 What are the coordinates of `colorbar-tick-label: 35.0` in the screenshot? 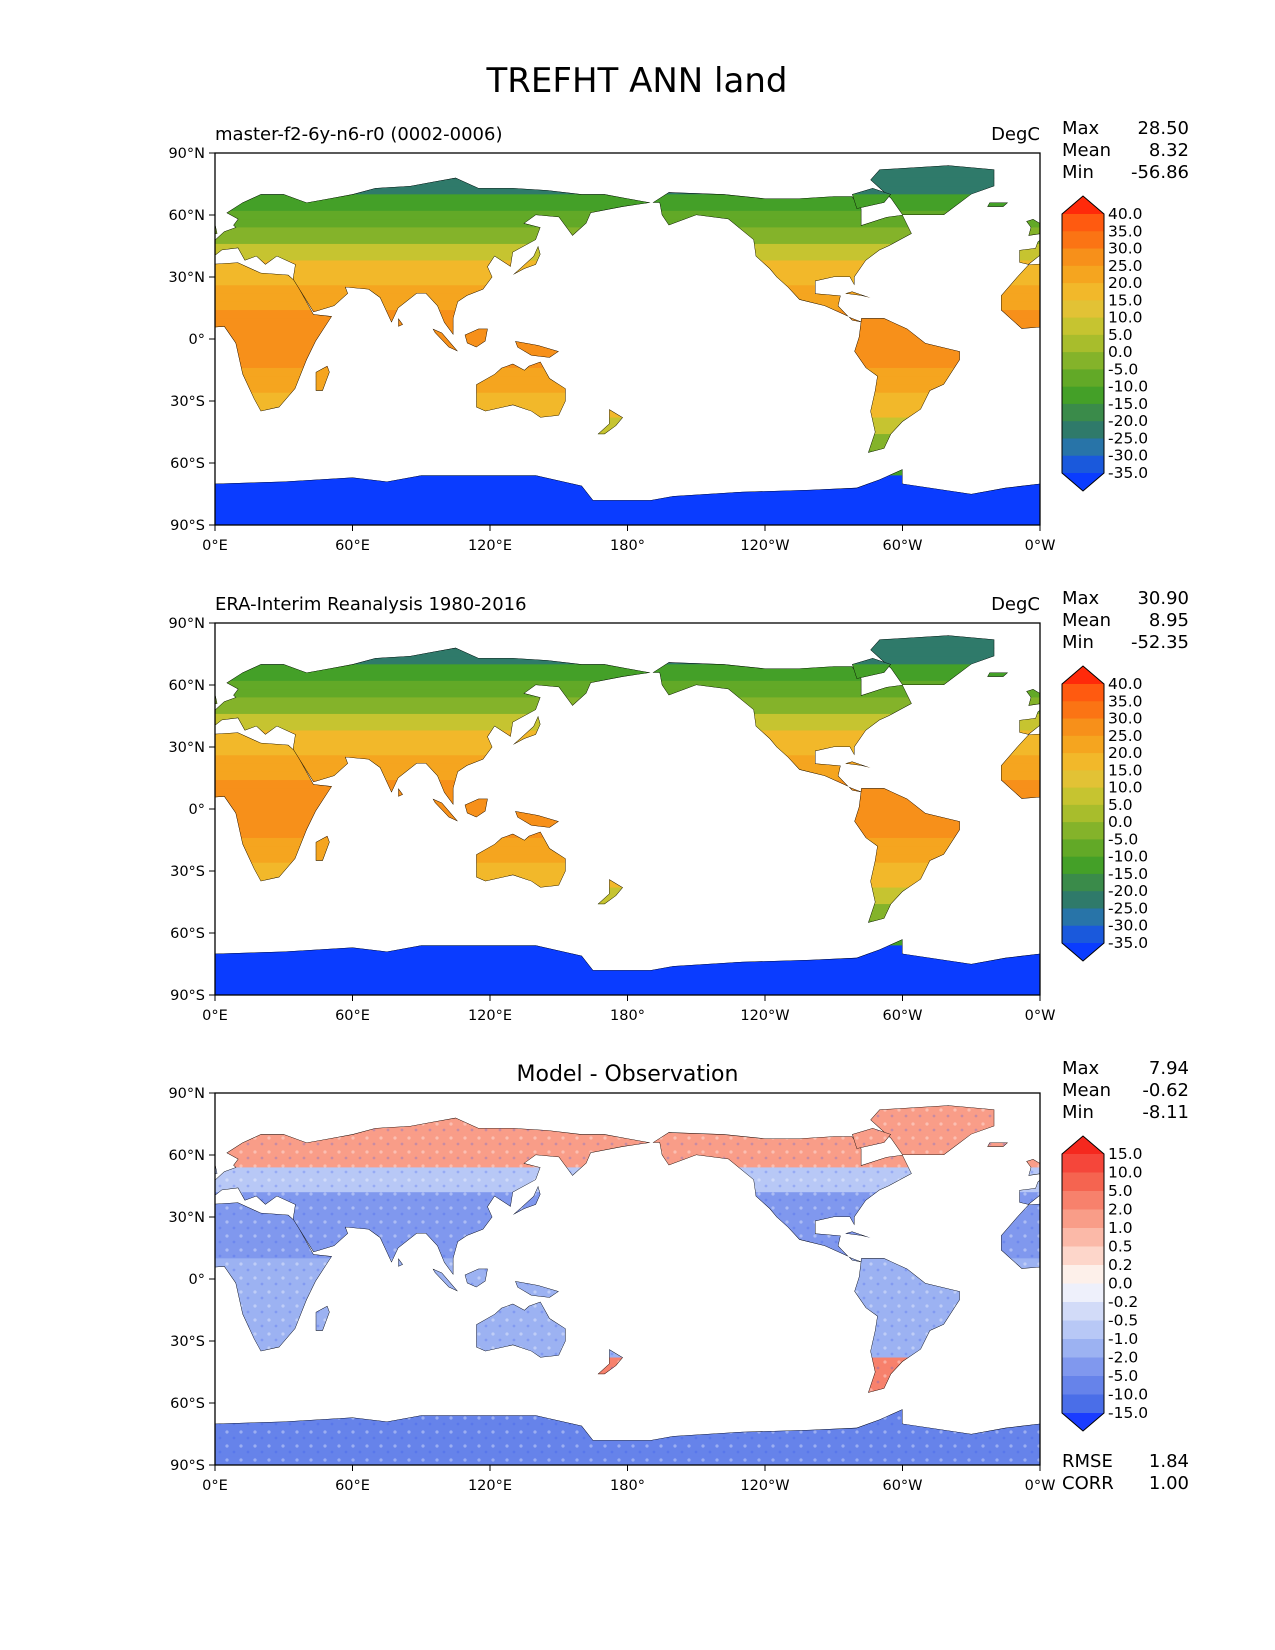 It's located at (1125, 701).